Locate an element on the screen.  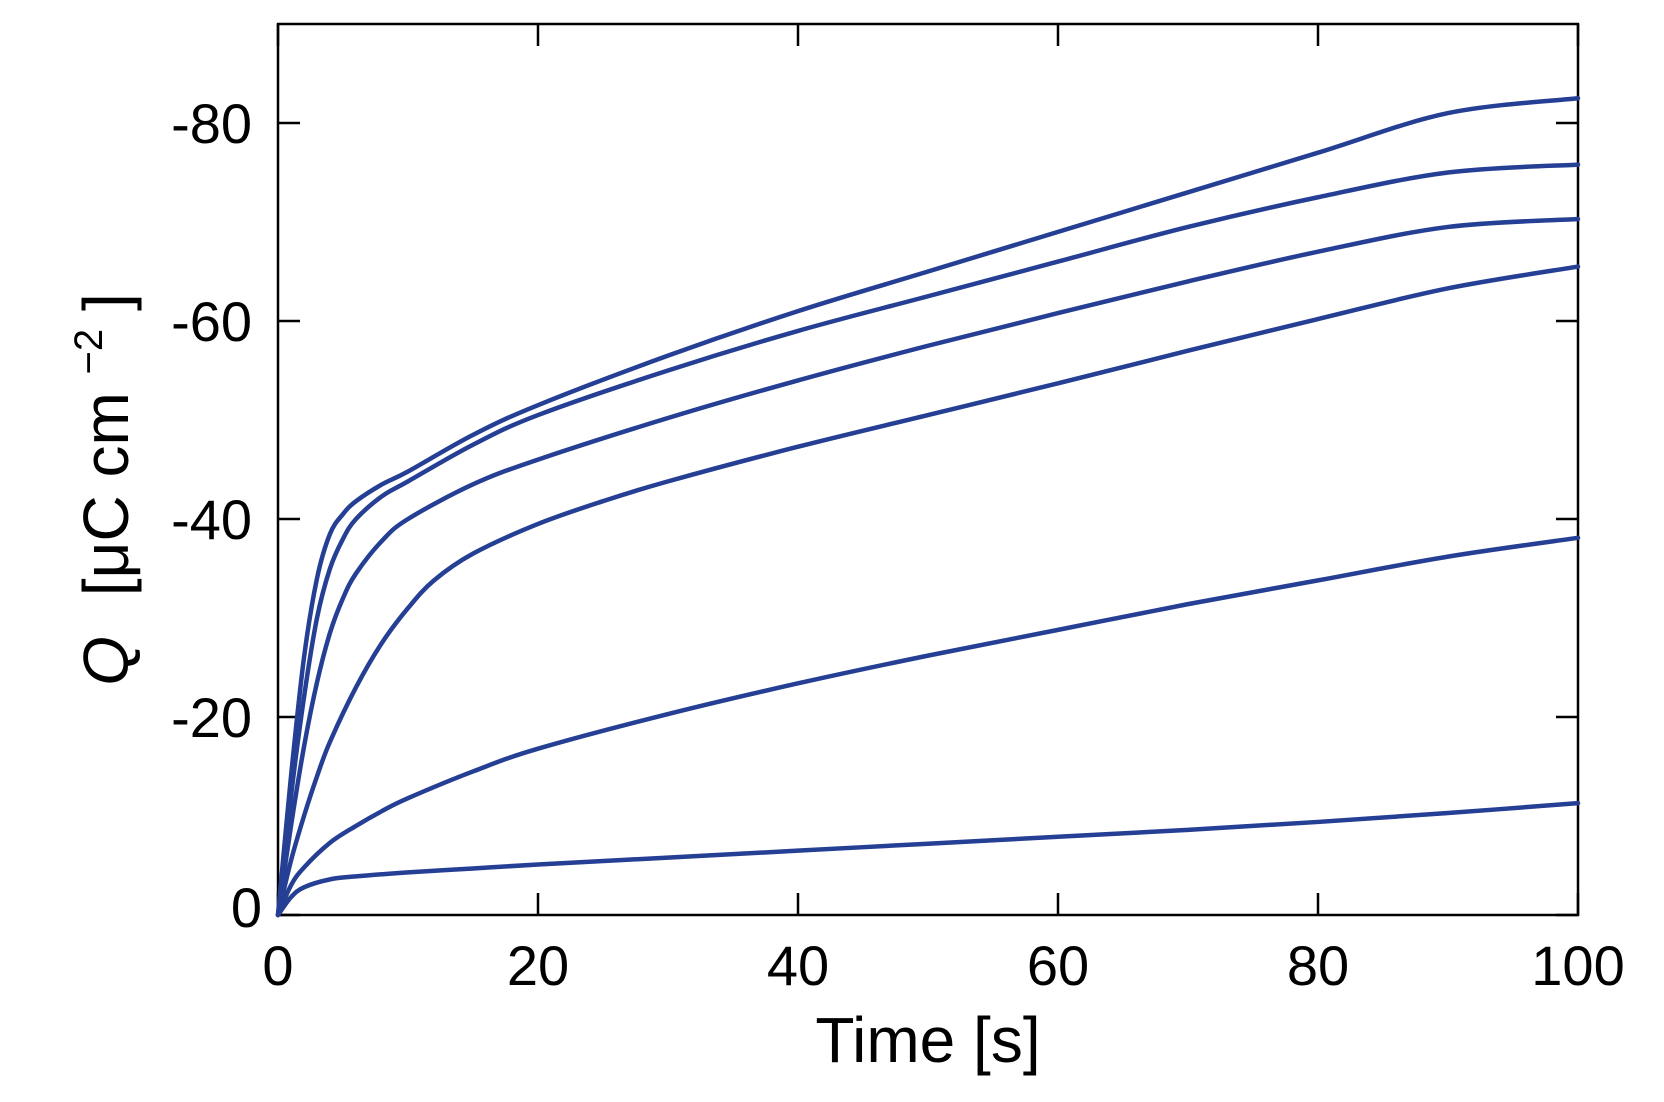
x-tick-label: 60 is located at coordinates (1058, 965).